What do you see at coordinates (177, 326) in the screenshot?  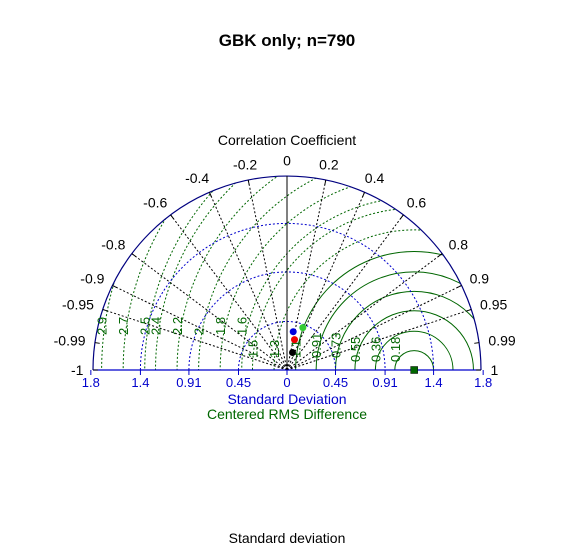 I see `rms-contour-label: 2.2` at bounding box center [177, 326].